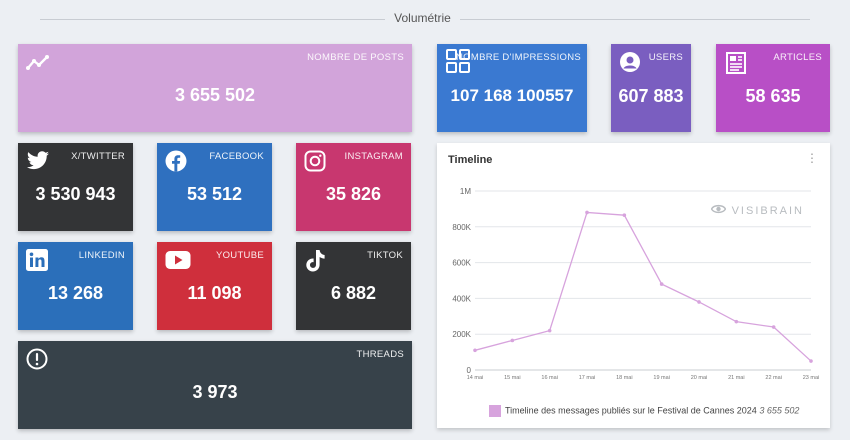 The image size is (850, 440). What do you see at coordinates (215, 95) in the screenshot?
I see `tile-value: 3 655 502` at bounding box center [215, 95].